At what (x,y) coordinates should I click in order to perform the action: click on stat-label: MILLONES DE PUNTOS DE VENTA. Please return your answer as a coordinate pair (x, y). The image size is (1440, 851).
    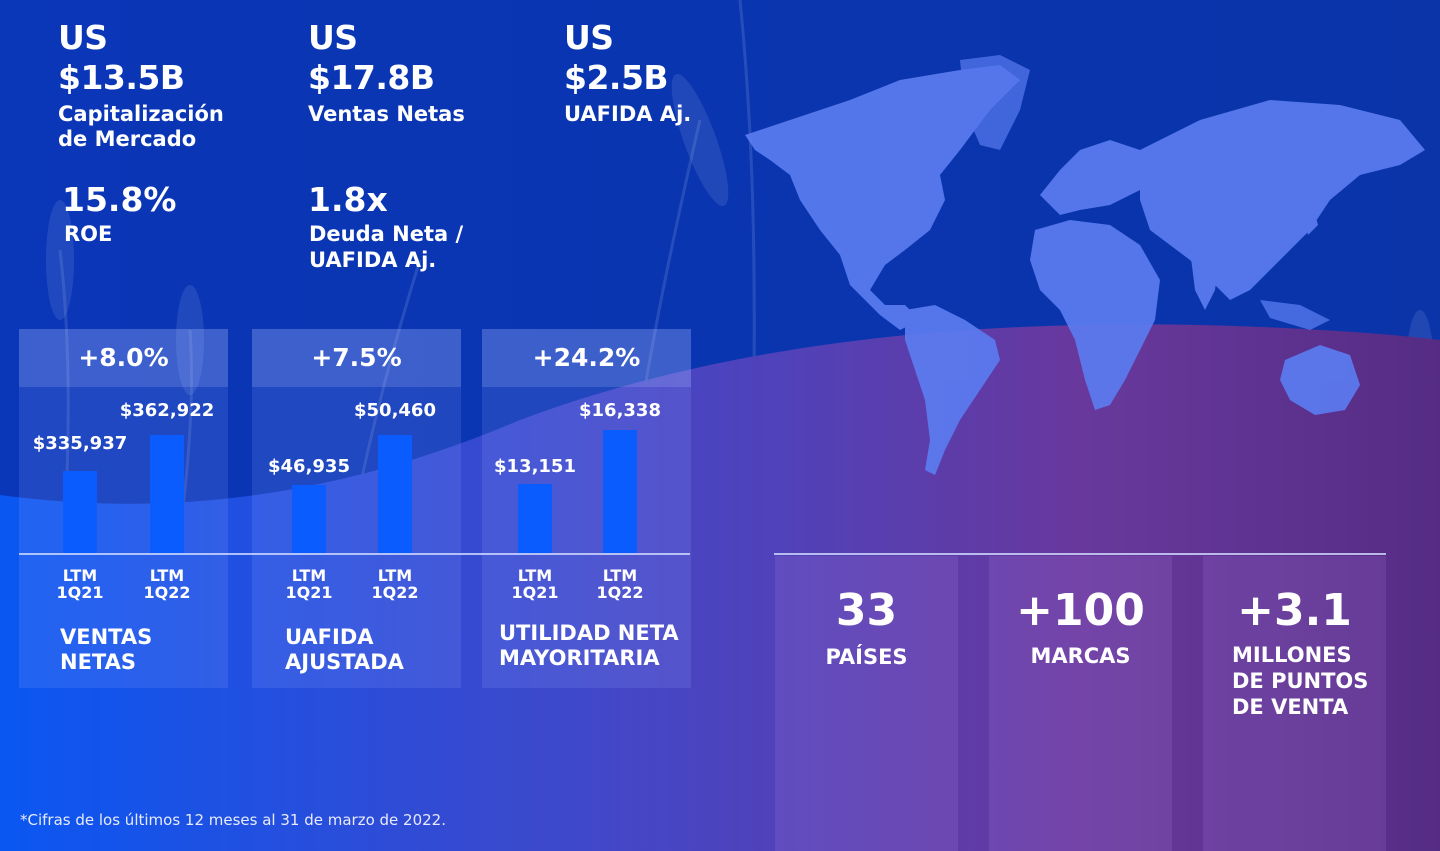
    Looking at the image, I should click on (1300, 681).